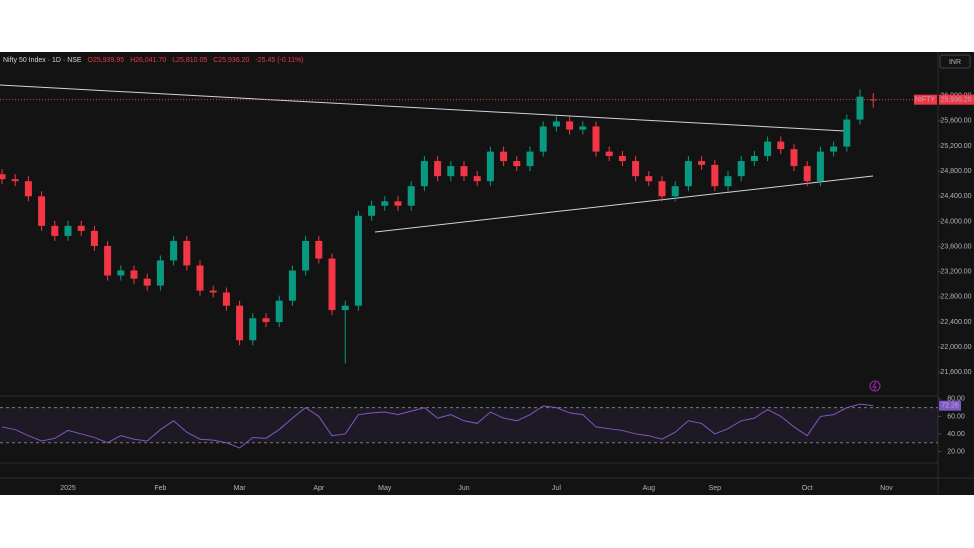 Image resolution: width=974 pixels, height=548 pixels. I want to click on ticker-label: NIFTY, so click(925, 100).